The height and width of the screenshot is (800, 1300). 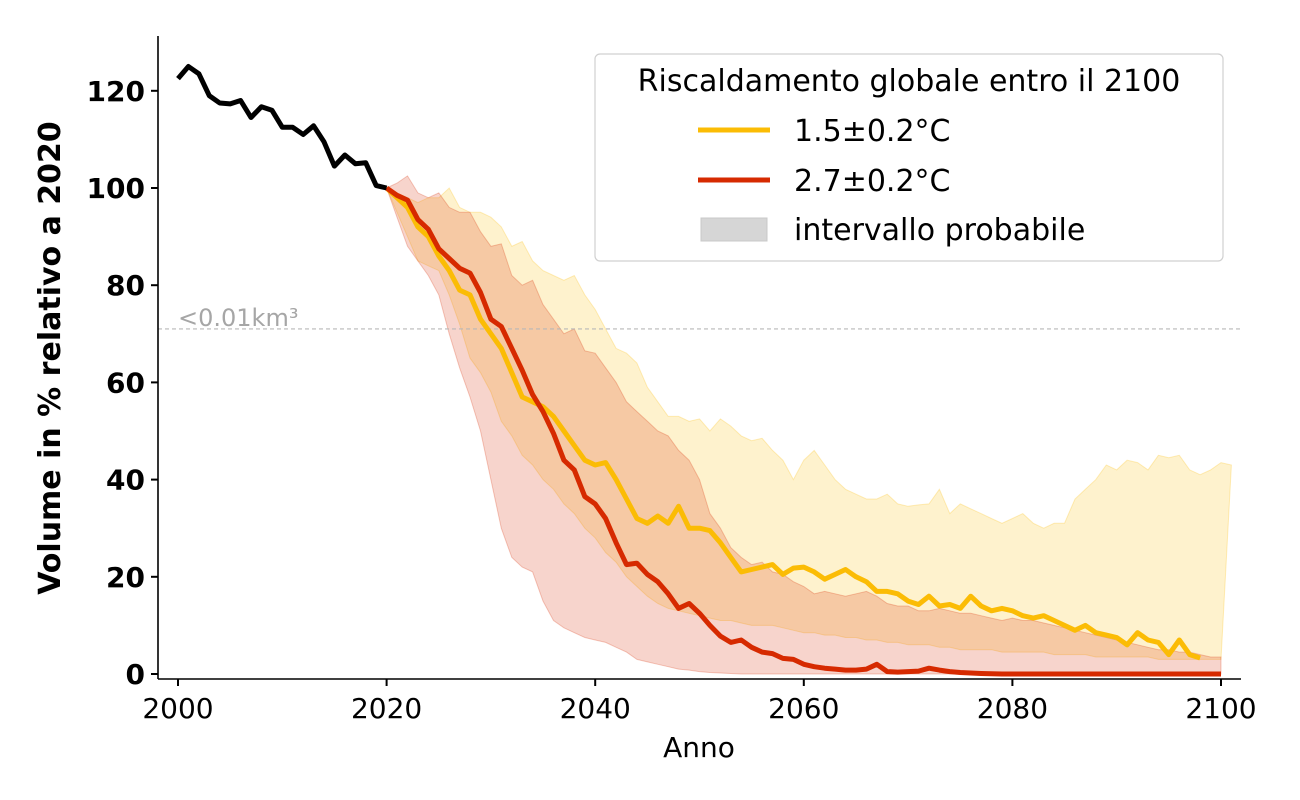 I want to click on x-tick-label: 2040, so click(x=595, y=708).